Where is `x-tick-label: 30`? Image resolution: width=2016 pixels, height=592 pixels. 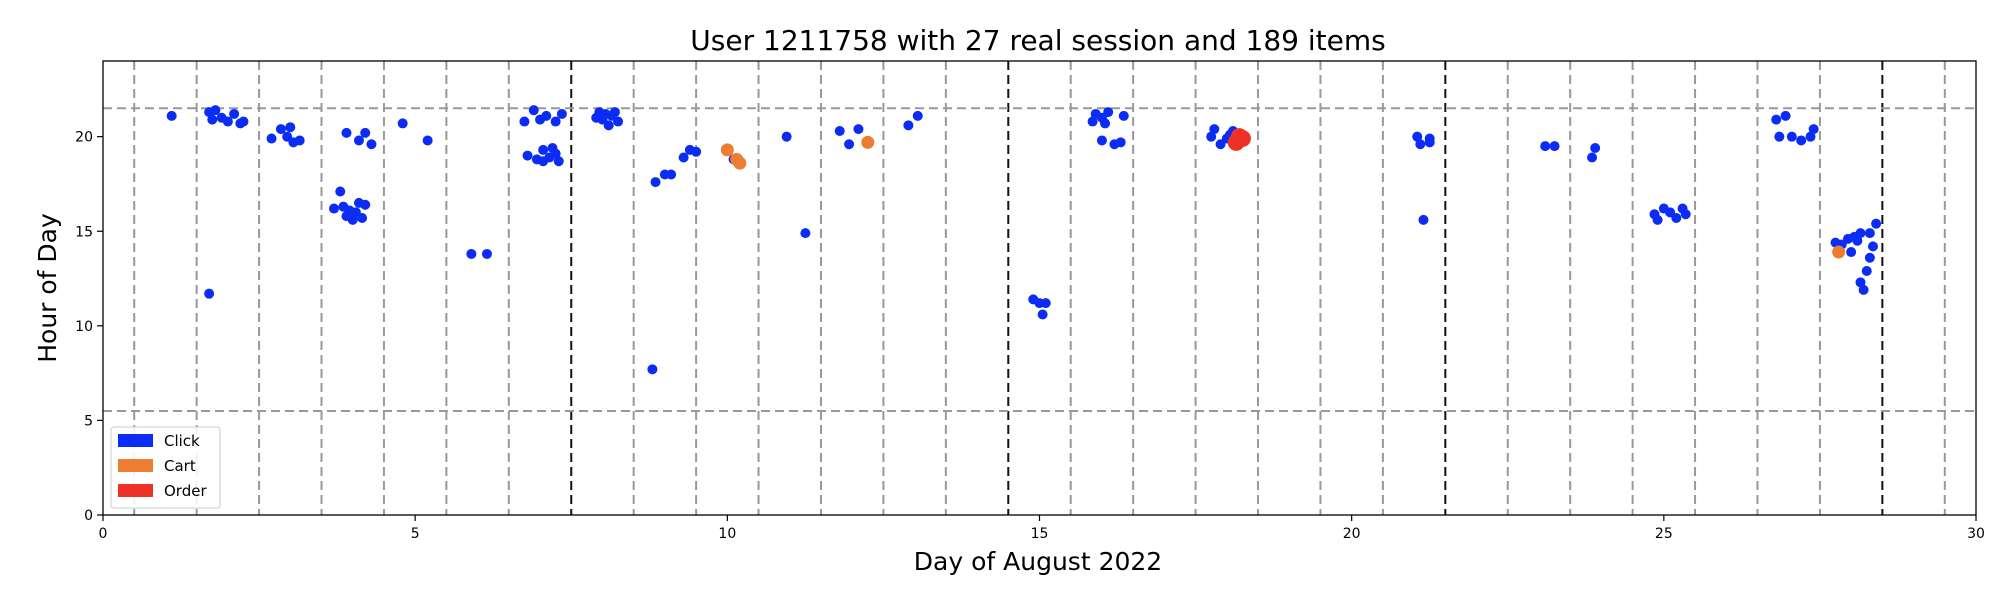 x-tick-label: 30 is located at coordinates (1976, 534).